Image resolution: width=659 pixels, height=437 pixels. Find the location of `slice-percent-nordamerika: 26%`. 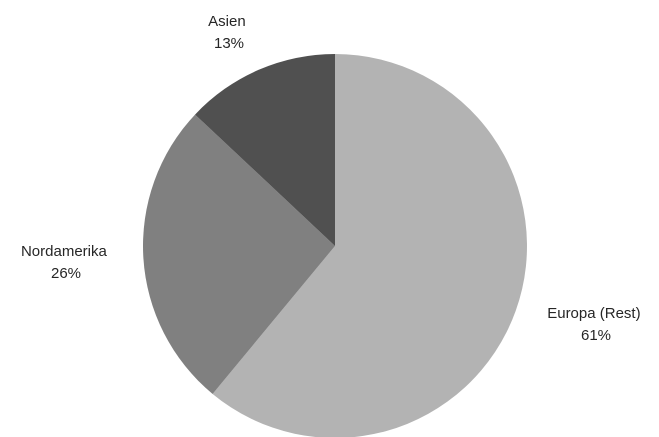

slice-percent-nordamerika: 26% is located at coordinates (66, 273).